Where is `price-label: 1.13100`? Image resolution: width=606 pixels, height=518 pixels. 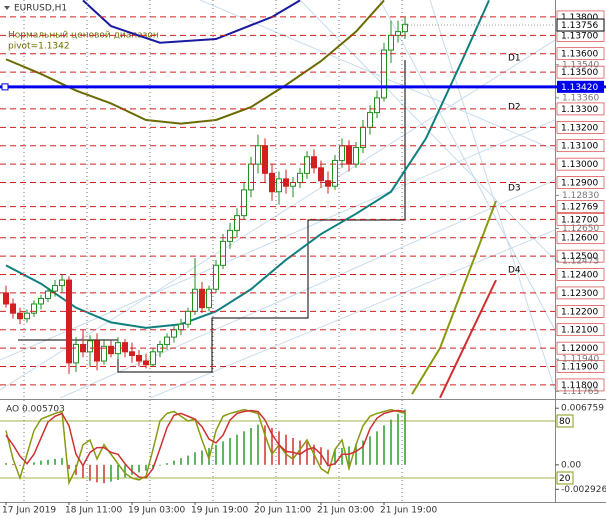
price-label: 1.13100 is located at coordinates (579, 147).